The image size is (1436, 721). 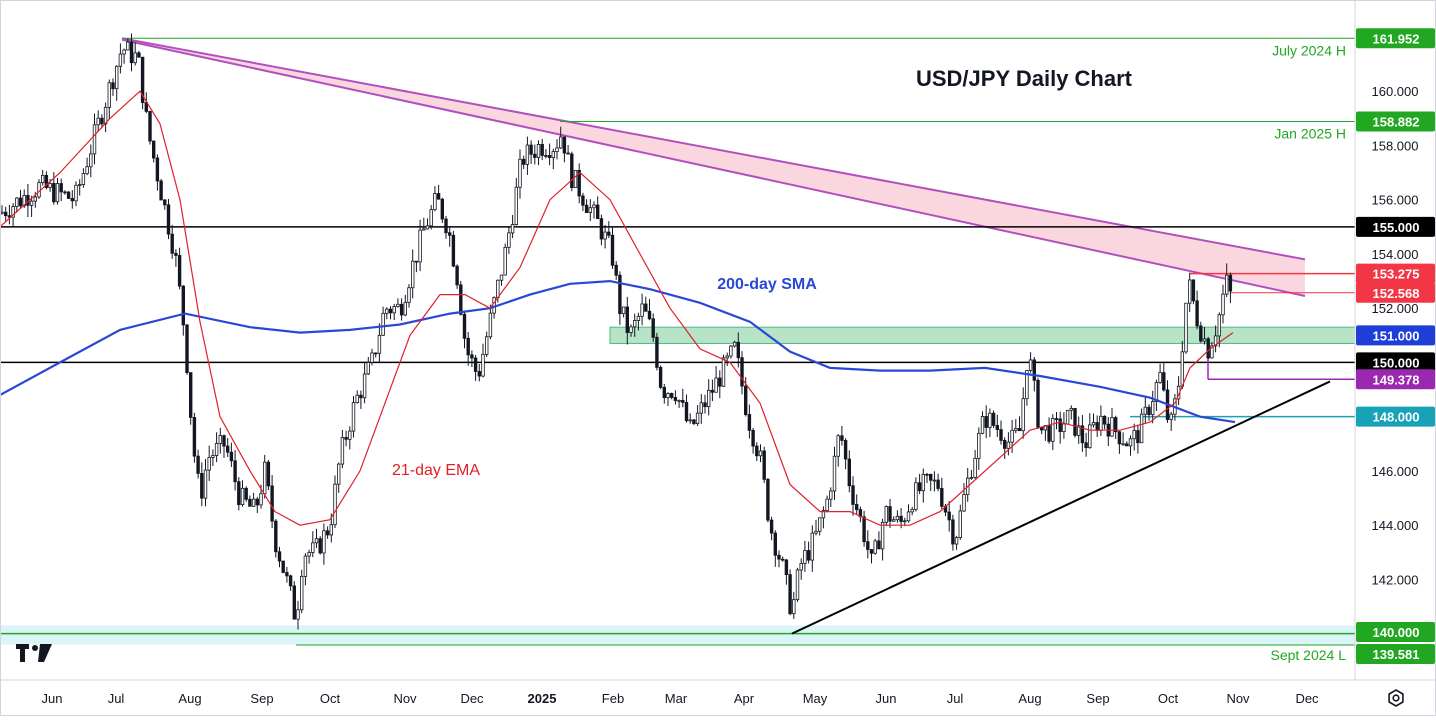 I want to click on x-tick-label: Sep, so click(x=1097, y=698).